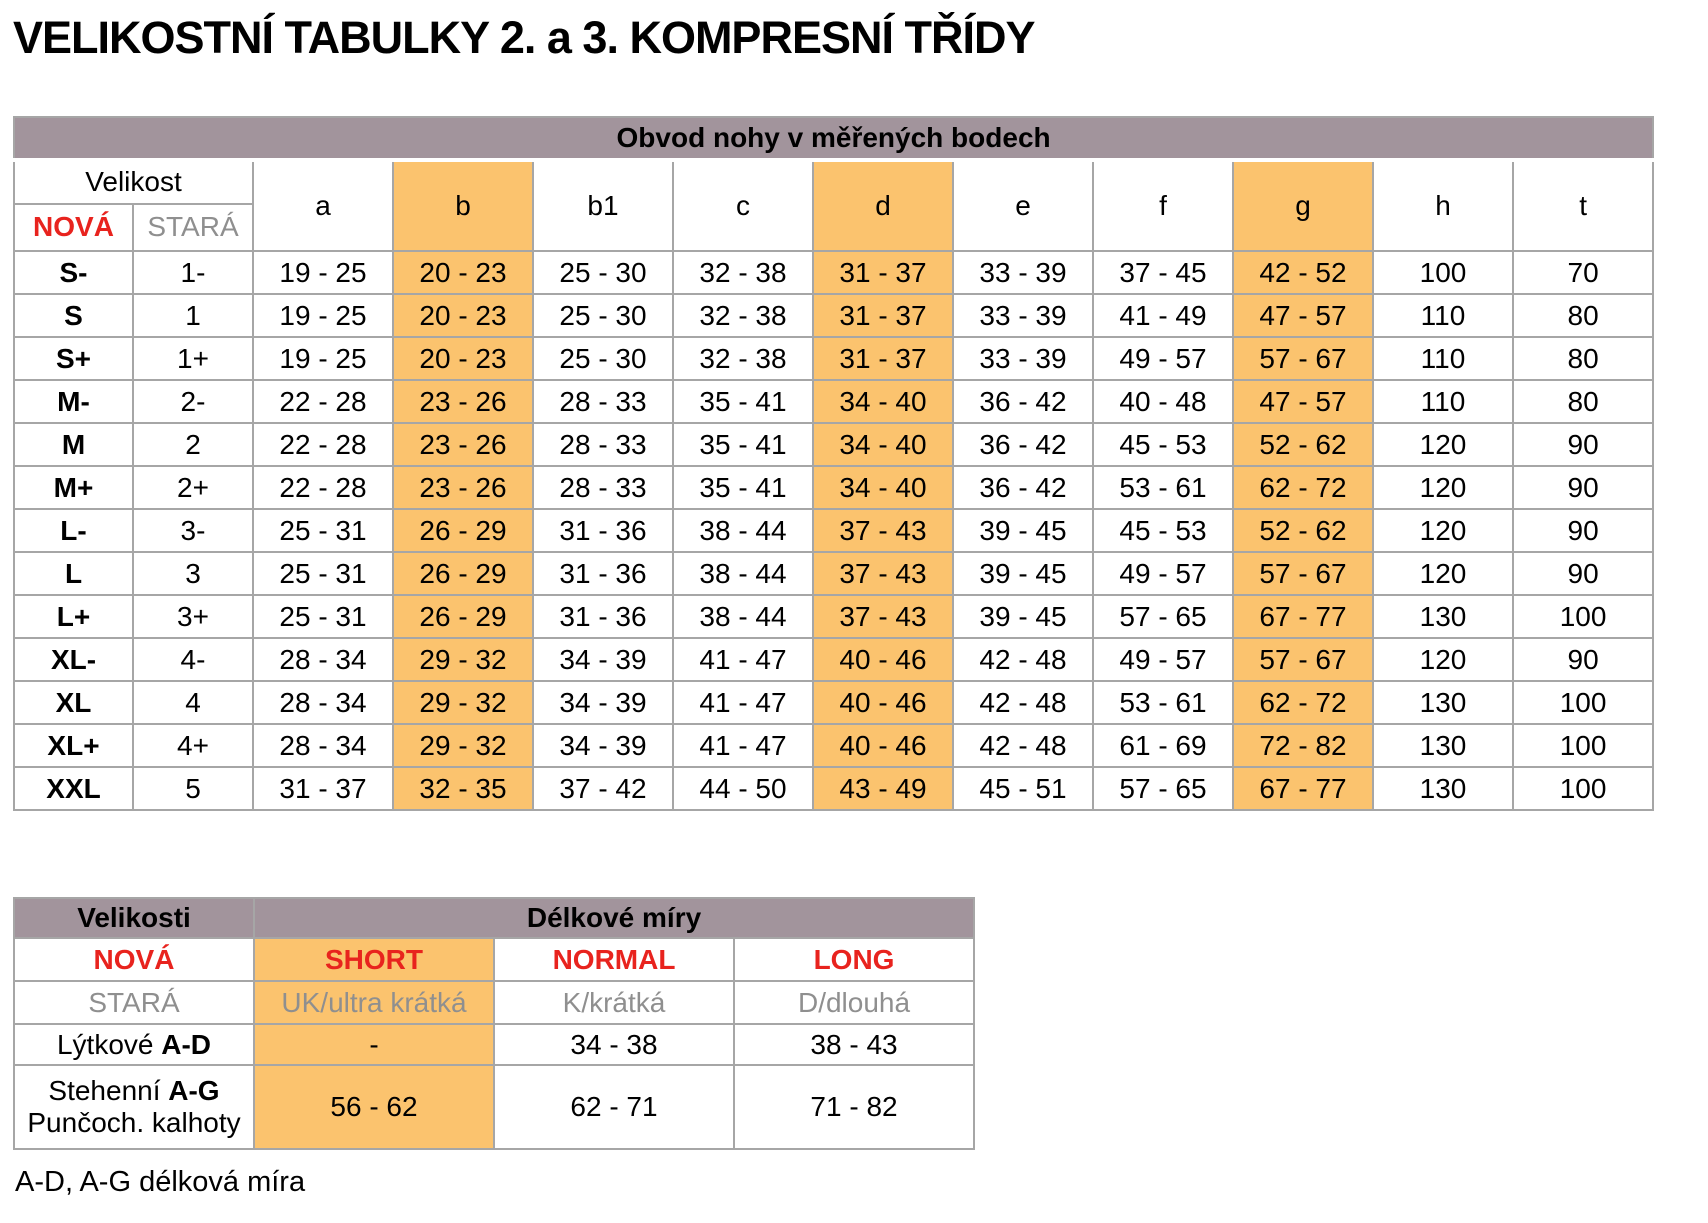 The image size is (1708, 1223). I want to click on size-old-cell: 3-, so click(193, 530).